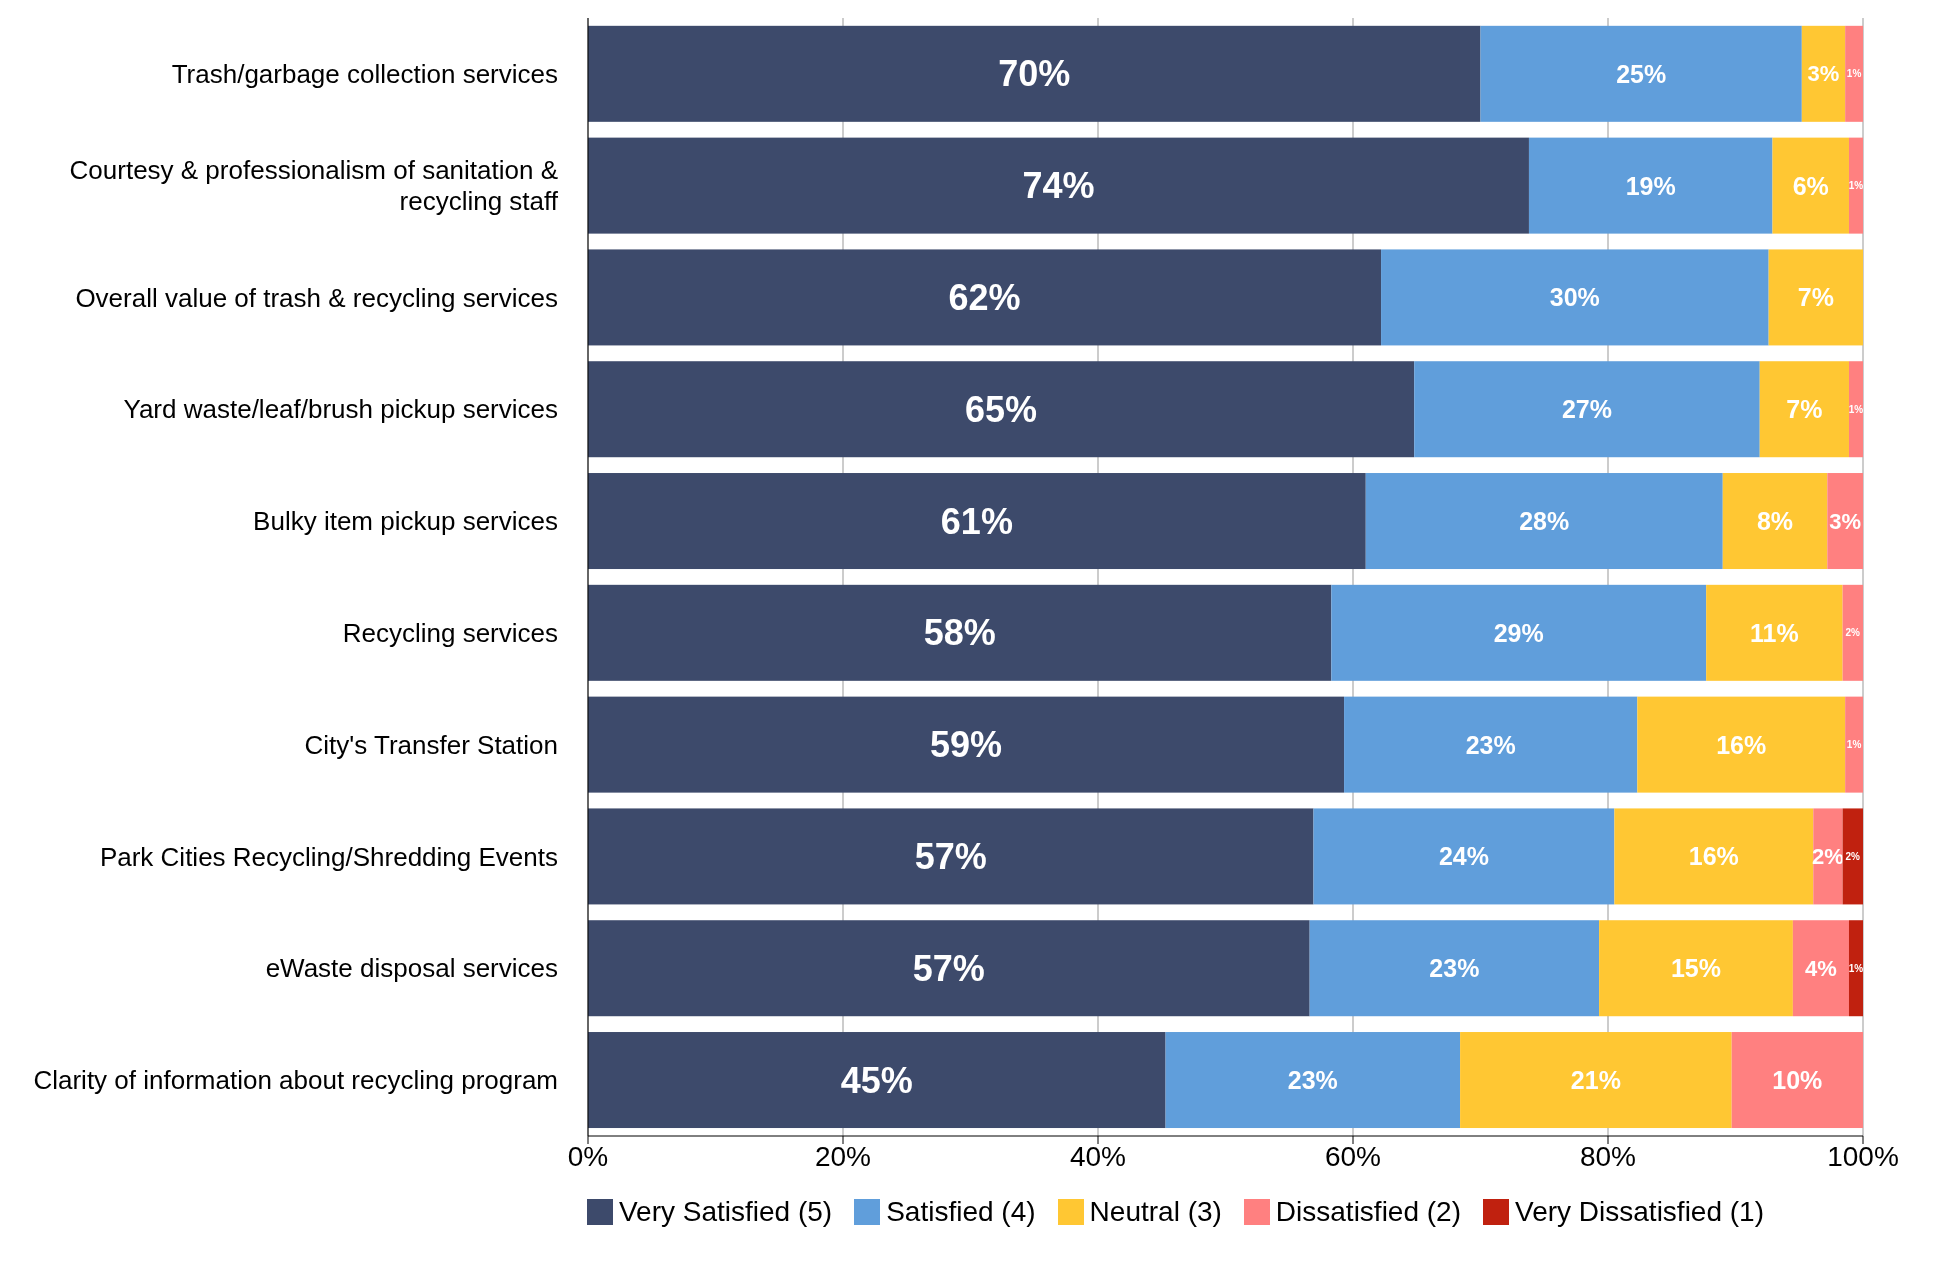 This screenshot has width=1933, height=1265. I want to click on data-label: 45%, so click(876, 1080).